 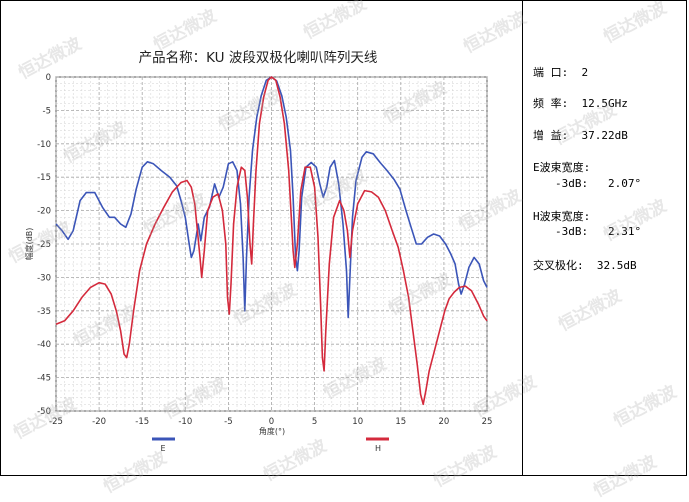 I want to click on port-value: 端 口: 2, so click(x=561, y=72).